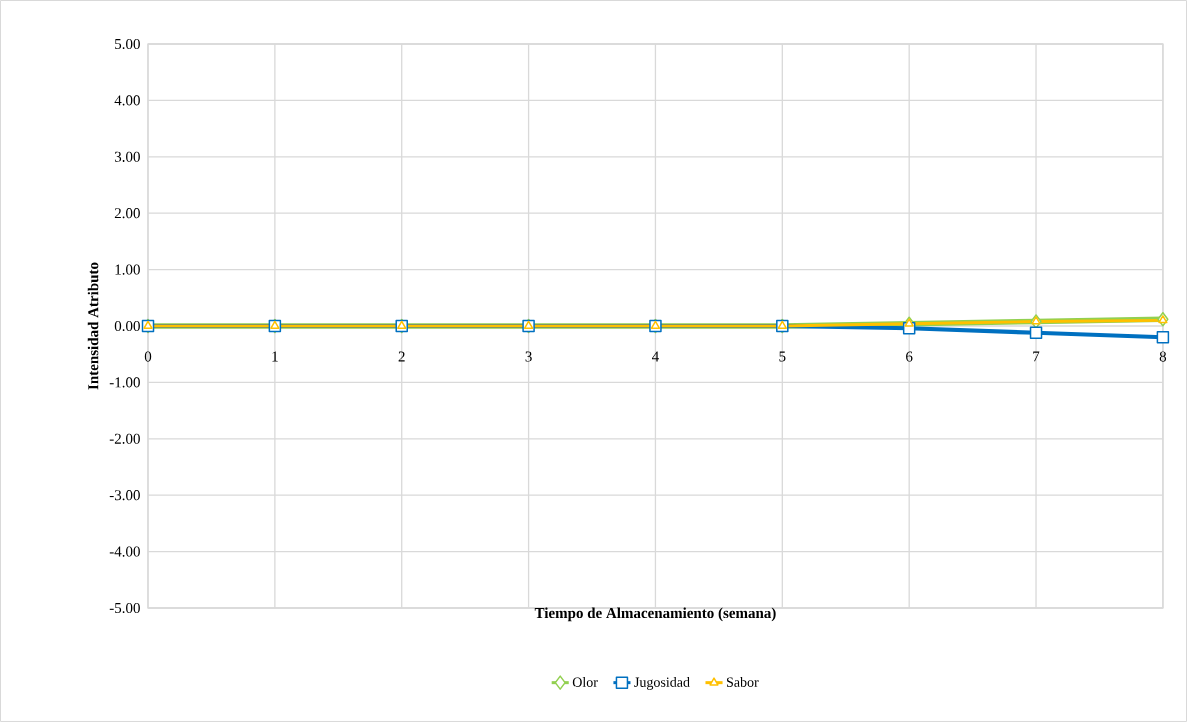  I want to click on legend-label: Jugosidad, so click(662, 683).